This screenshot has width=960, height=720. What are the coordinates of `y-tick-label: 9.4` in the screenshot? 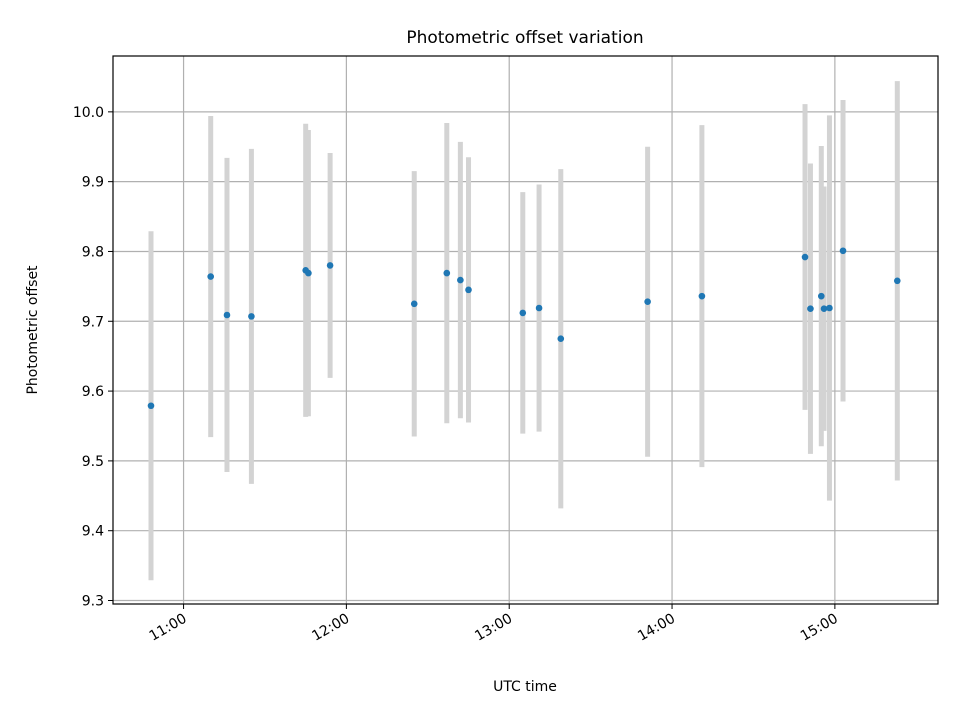 It's located at (93, 532).